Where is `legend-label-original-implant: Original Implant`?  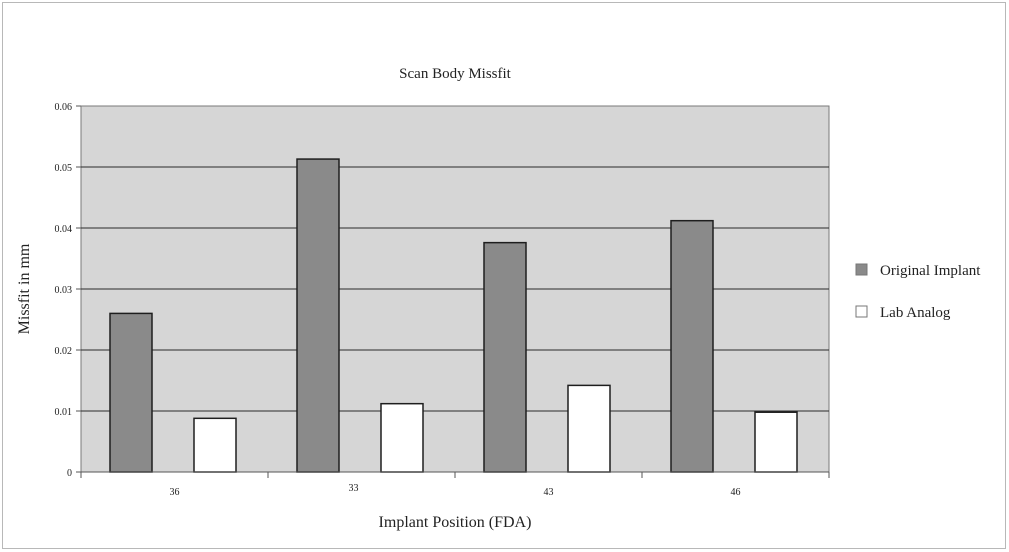
legend-label-original-implant: Original Implant is located at coordinates (930, 271).